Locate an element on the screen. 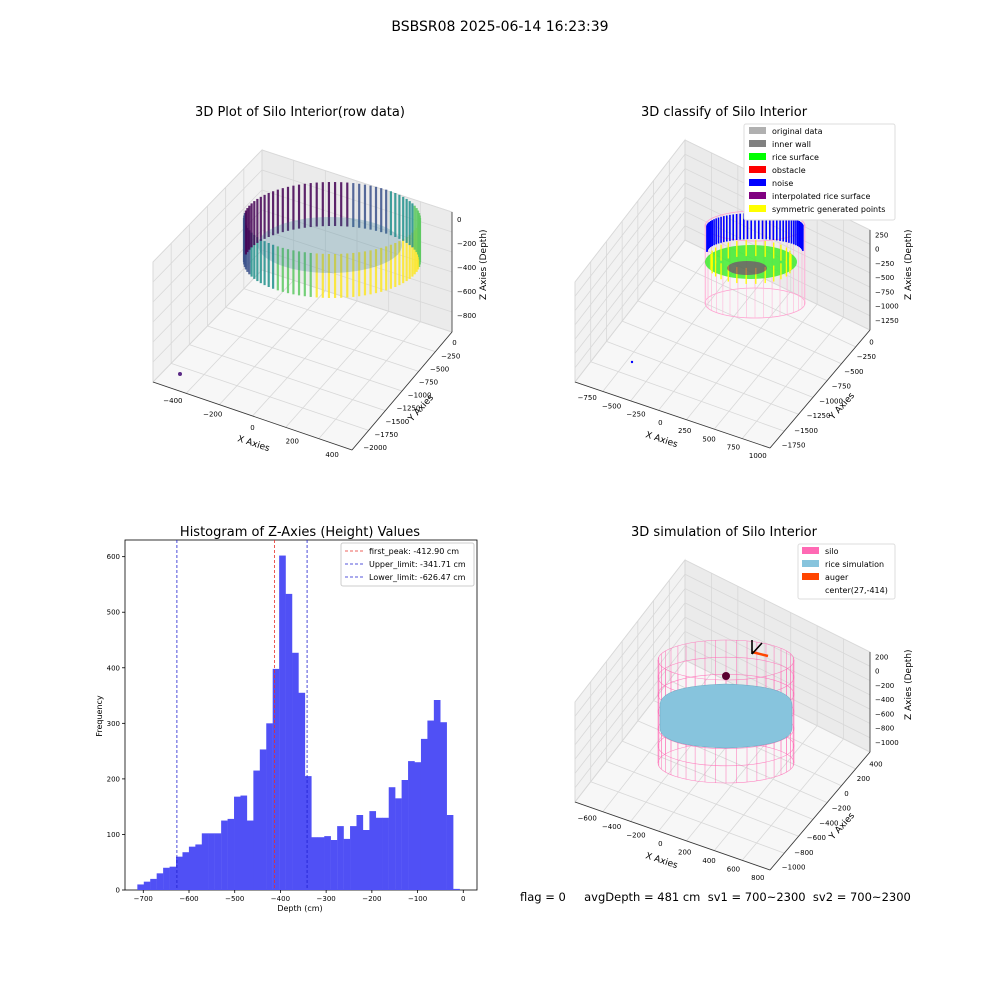 This screenshot has height=1000, width=1000. x-tick-label: 500 is located at coordinates (708, 439).